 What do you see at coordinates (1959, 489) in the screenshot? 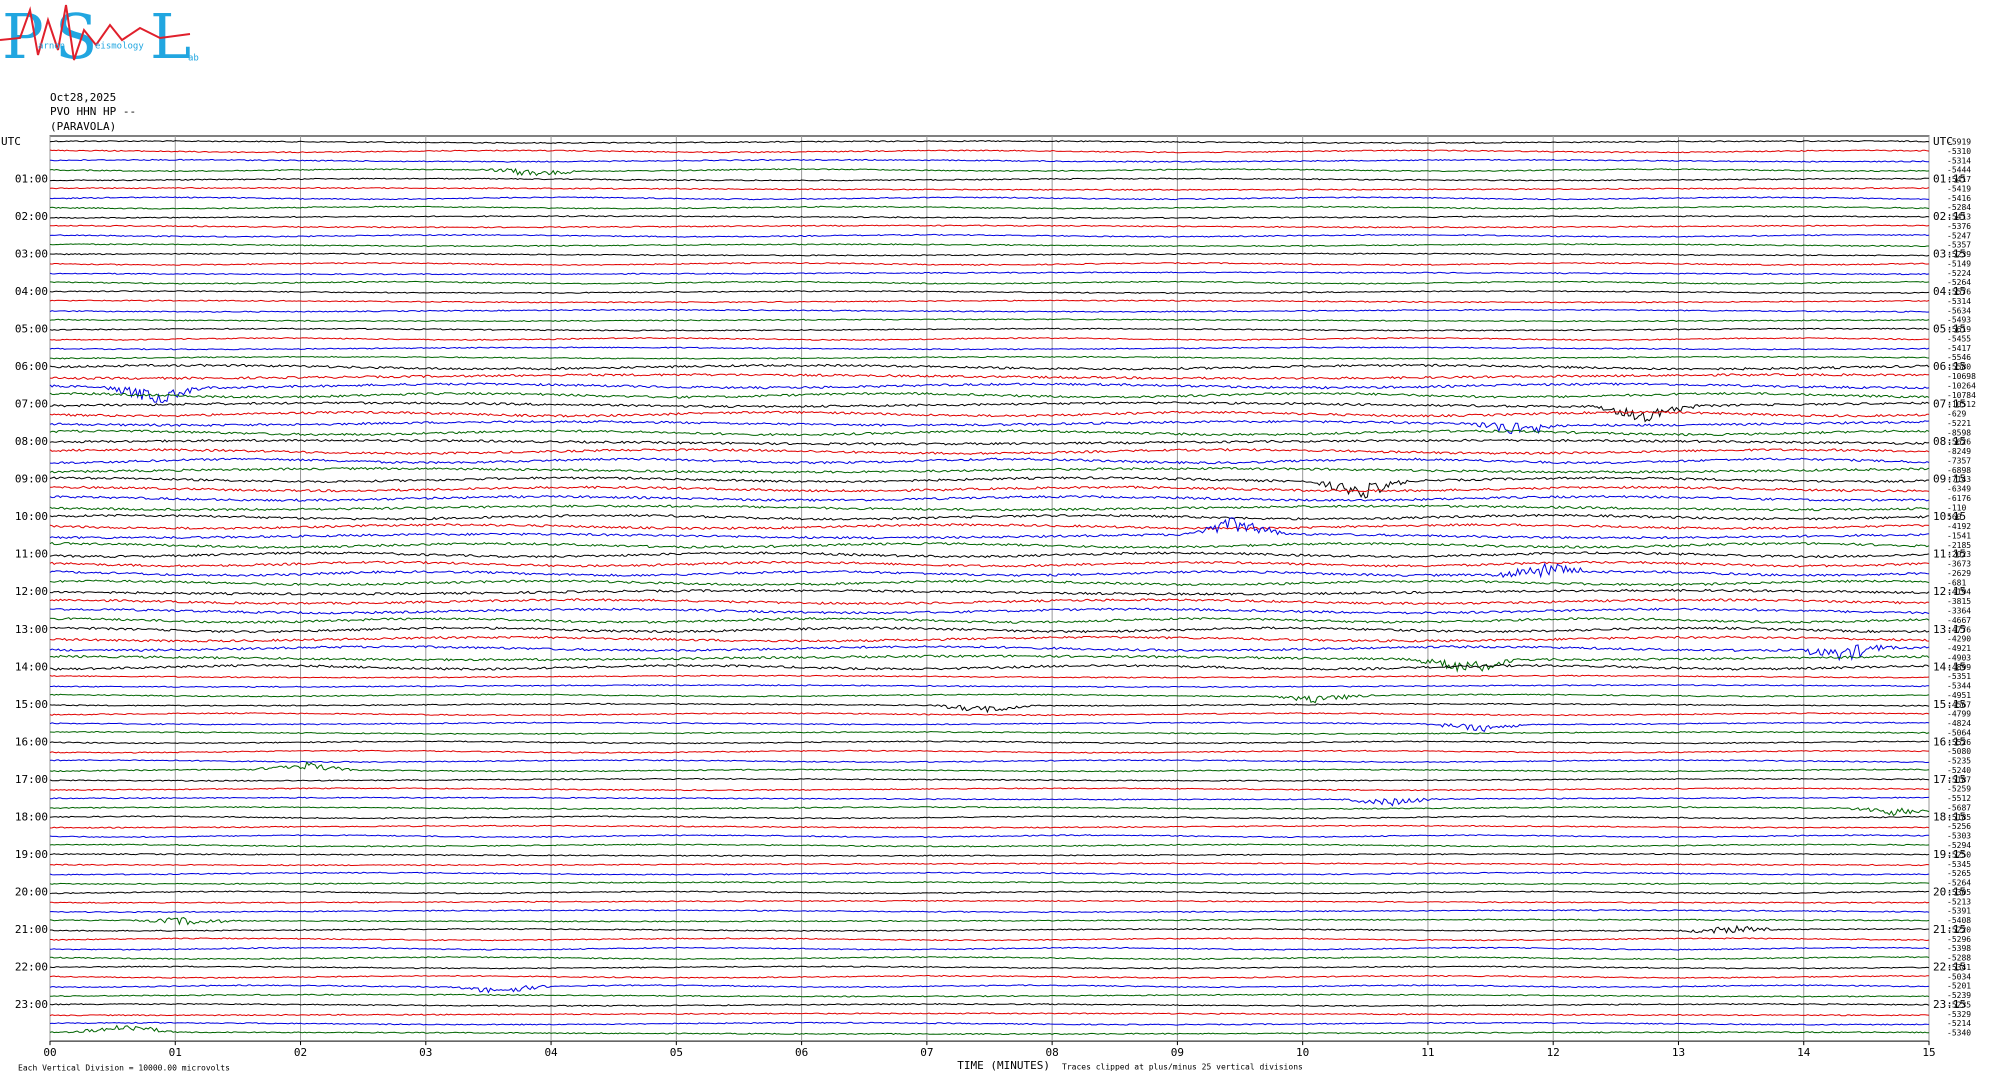
I see `trace-offset: -6349` at bounding box center [1959, 489].